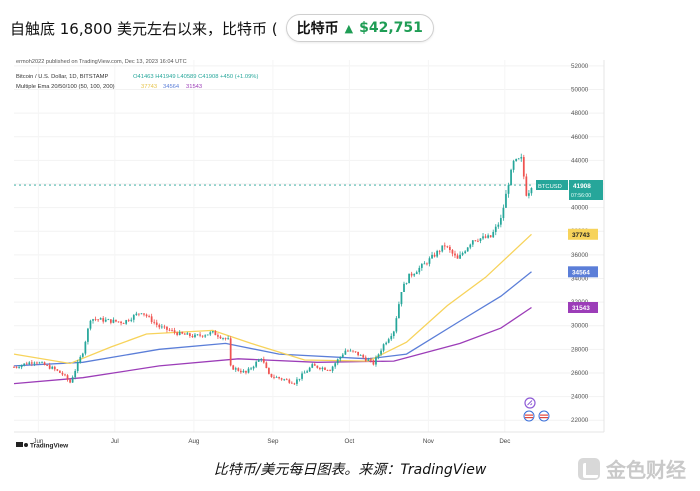  I want to click on y-tick-label: 28000, so click(580, 349).